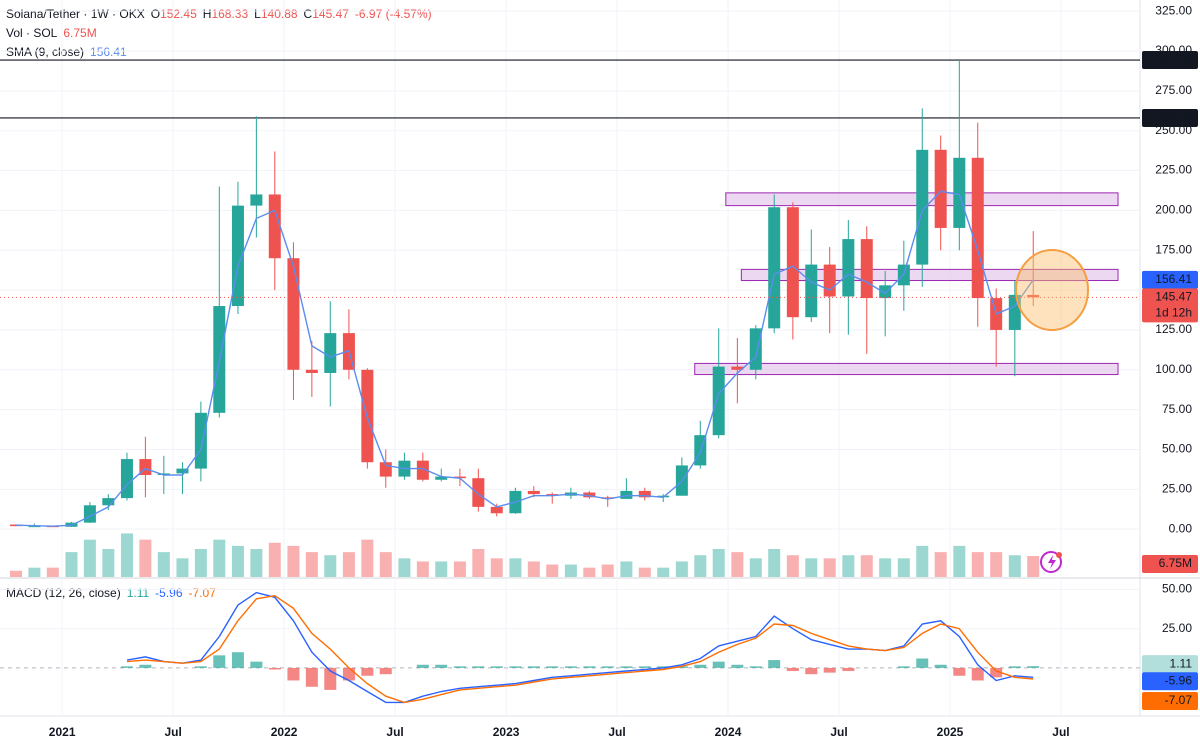 The height and width of the screenshot is (745, 1200). What do you see at coordinates (1173, 59) in the screenshot?
I see `level-label: 294.33` at bounding box center [1173, 59].